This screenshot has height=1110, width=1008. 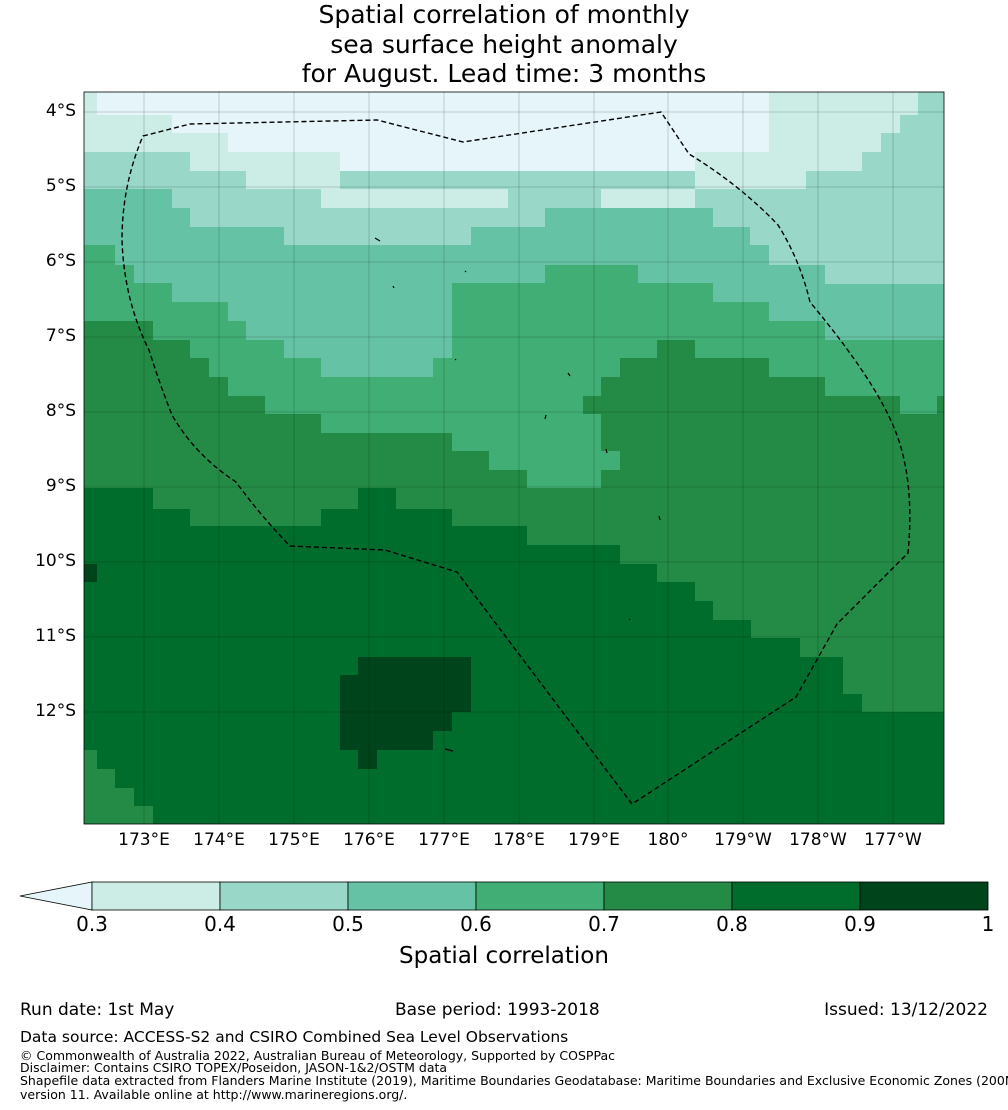 What do you see at coordinates (97, 1010) in the screenshot?
I see `run-date: Run date: 1st May` at bounding box center [97, 1010].